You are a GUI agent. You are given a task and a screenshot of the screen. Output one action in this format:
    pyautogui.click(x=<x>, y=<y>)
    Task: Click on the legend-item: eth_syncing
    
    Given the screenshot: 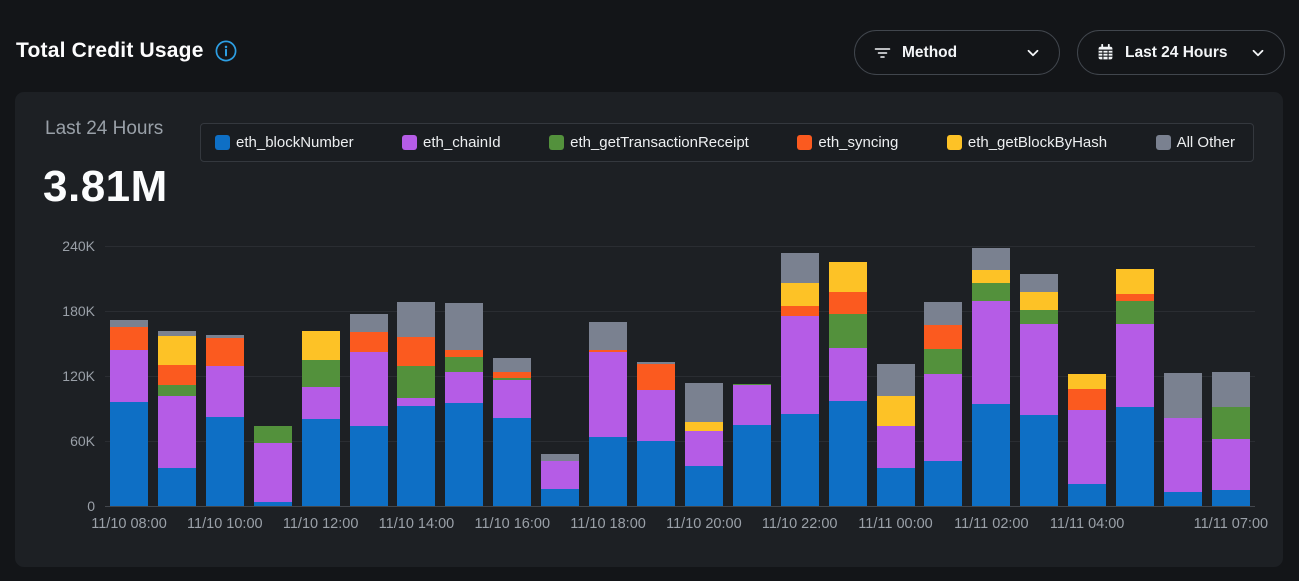 What is the action you would take?
    pyautogui.click(x=847, y=142)
    